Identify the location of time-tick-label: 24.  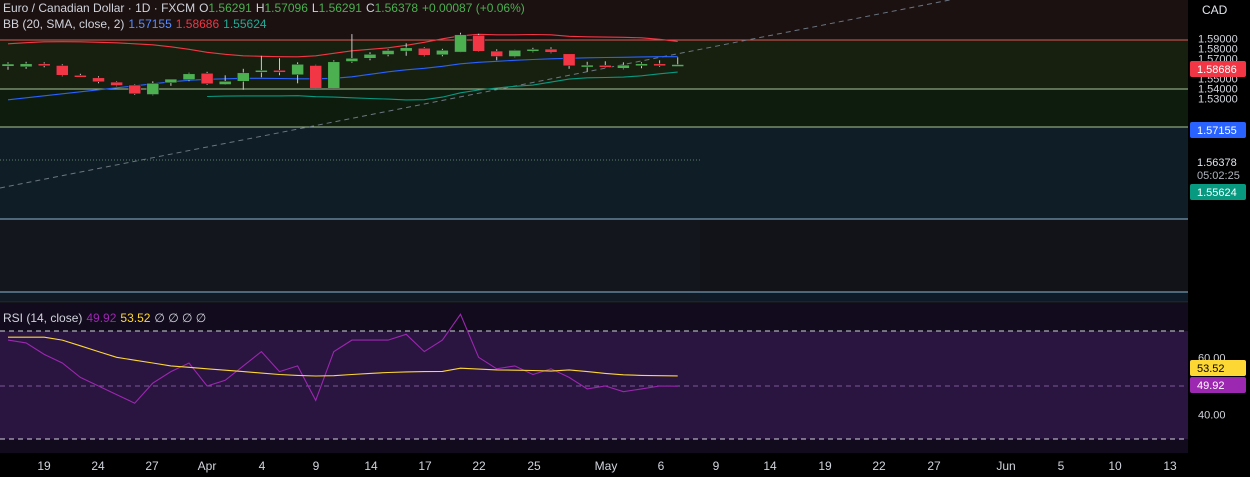
(98, 466).